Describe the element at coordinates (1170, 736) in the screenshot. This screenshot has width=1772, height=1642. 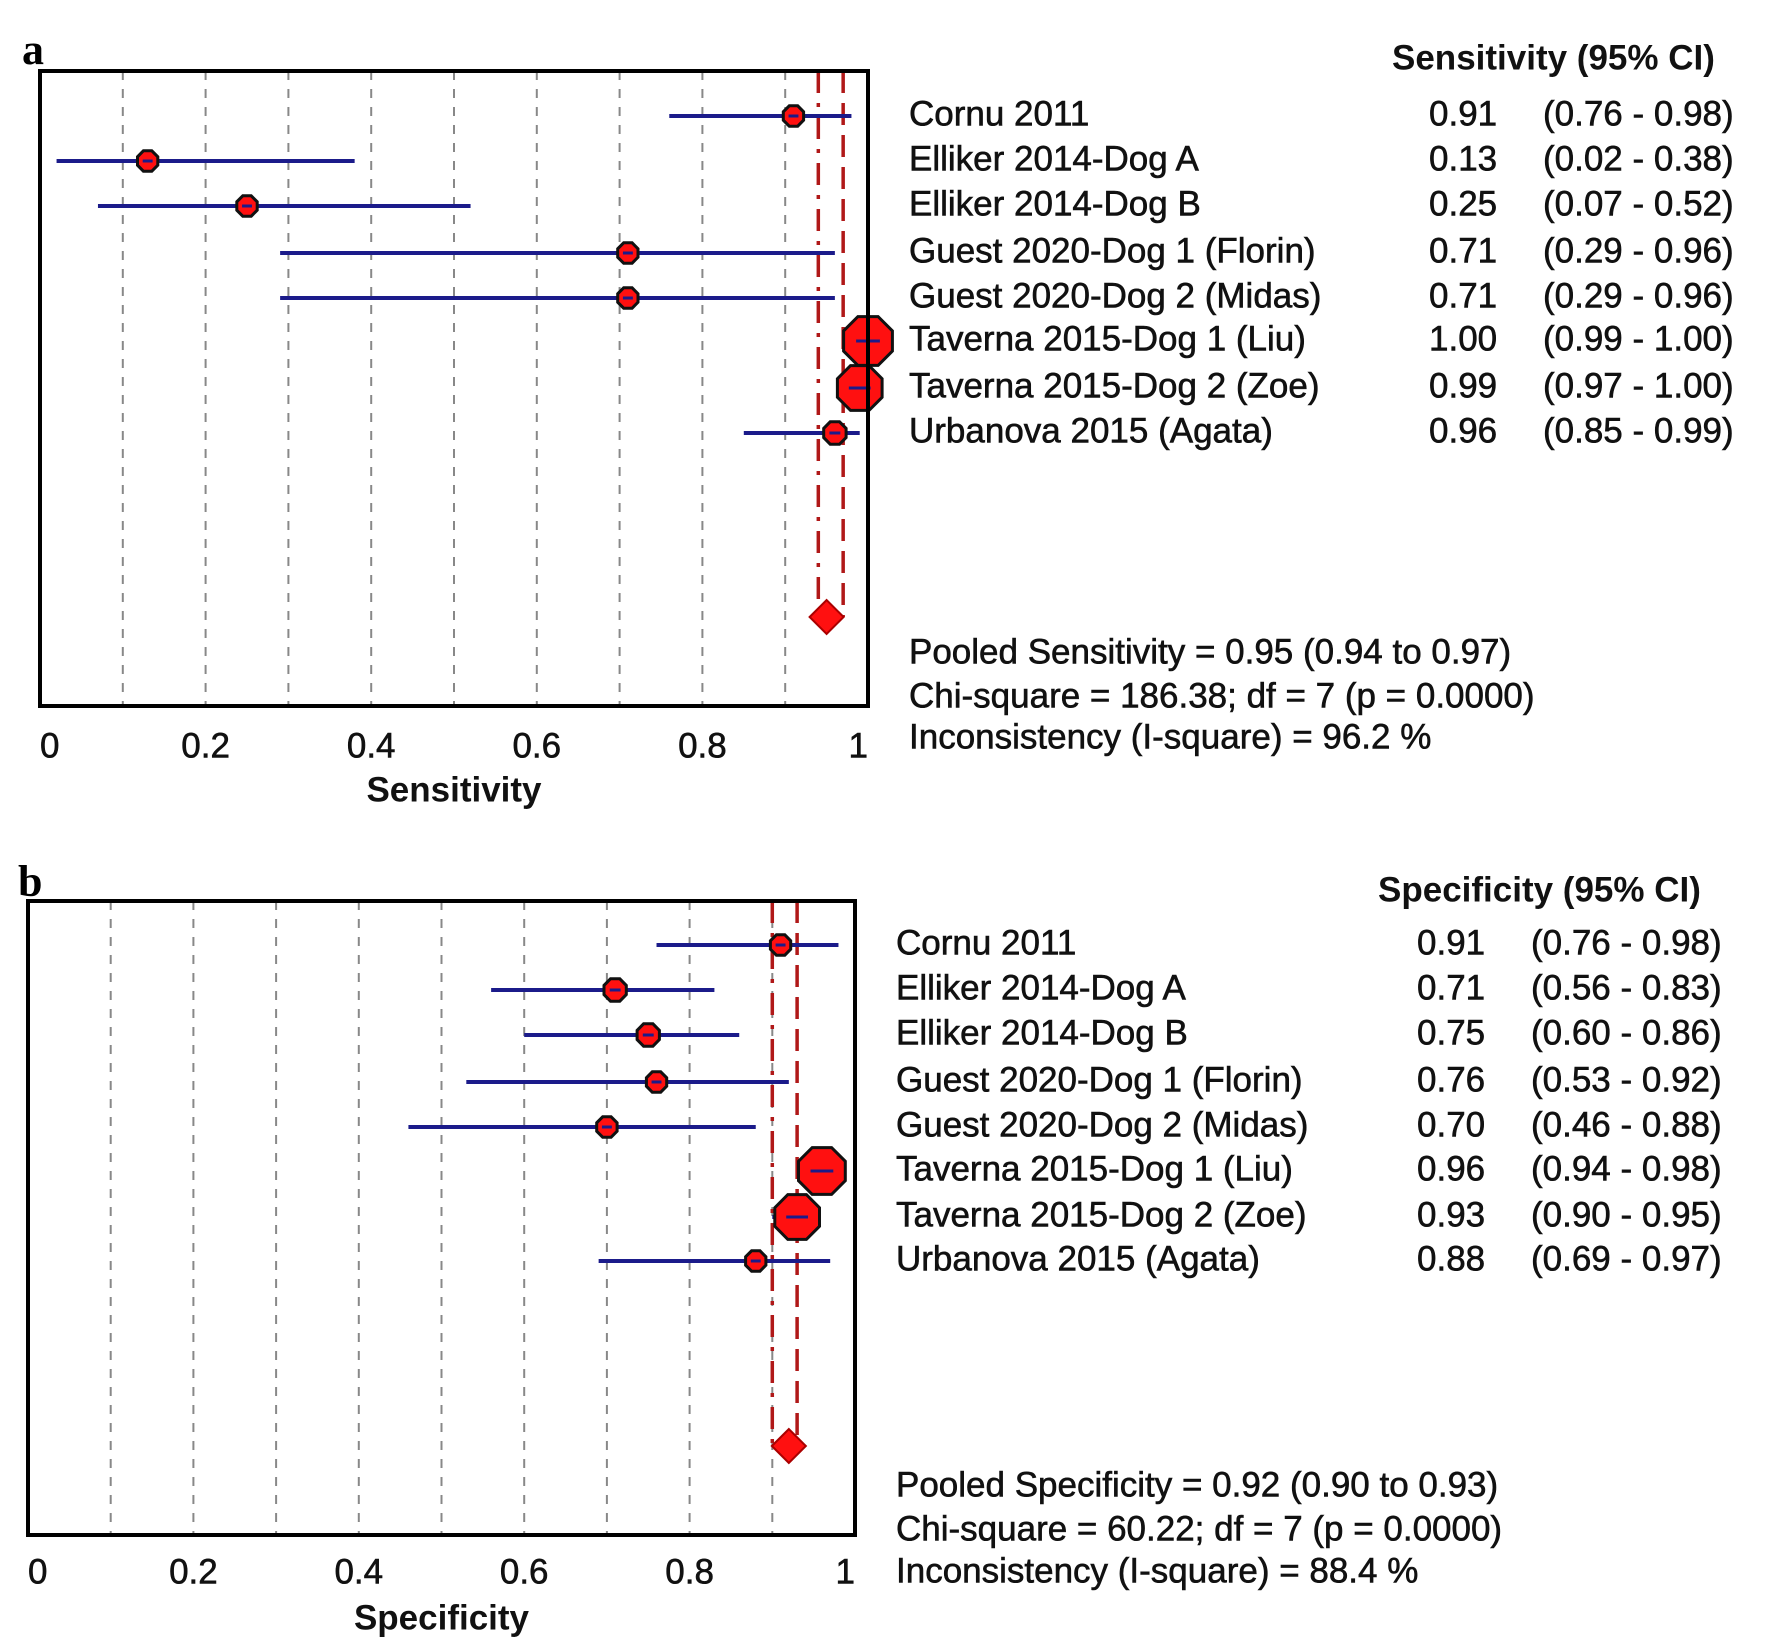
I see `summary-stat: Inconsistency (I-square) = 96.2 %` at that location.